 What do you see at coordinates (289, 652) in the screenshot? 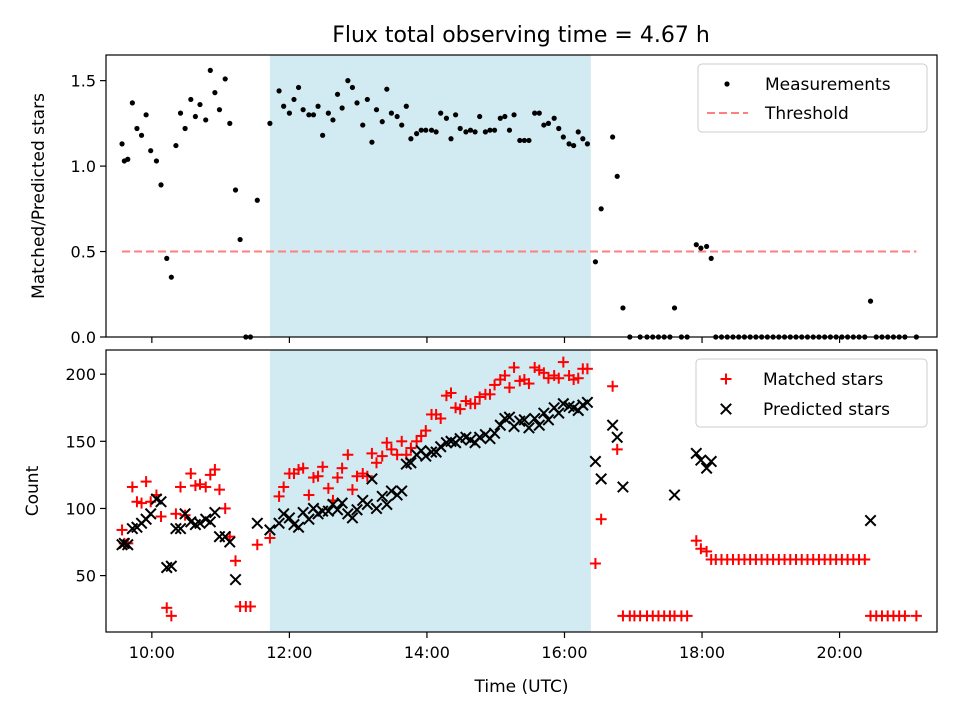
I see `x-tick-label: 12:00` at bounding box center [289, 652].